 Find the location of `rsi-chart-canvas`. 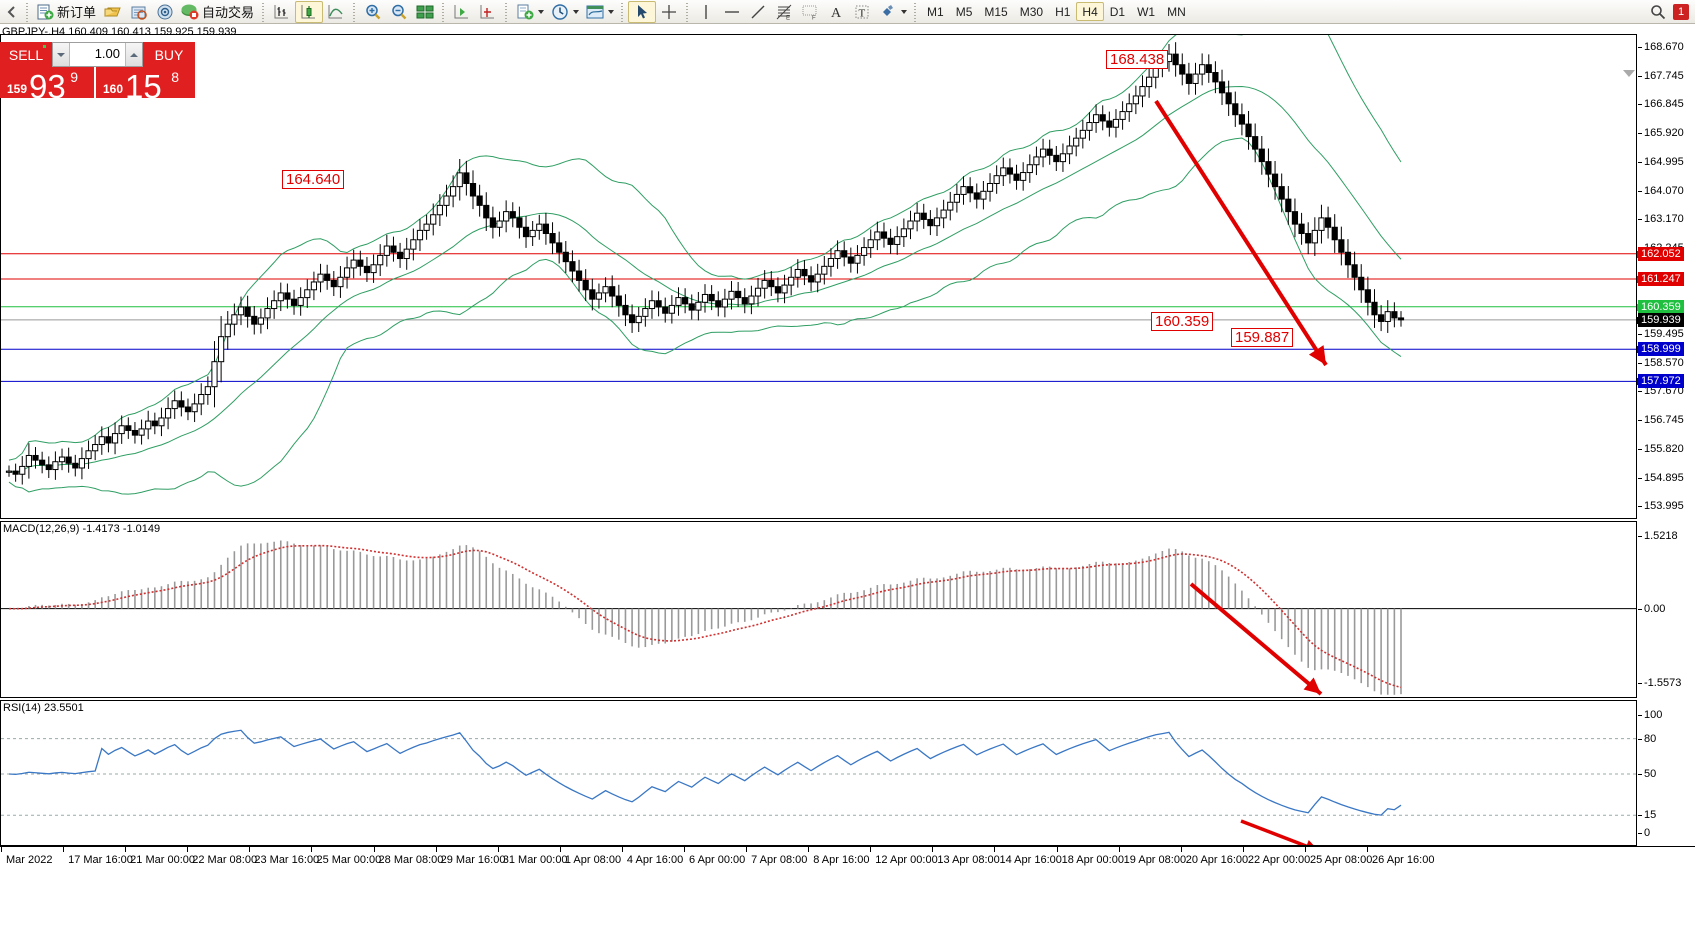

rsi-chart-canvas is located at coordinates (818, 773).